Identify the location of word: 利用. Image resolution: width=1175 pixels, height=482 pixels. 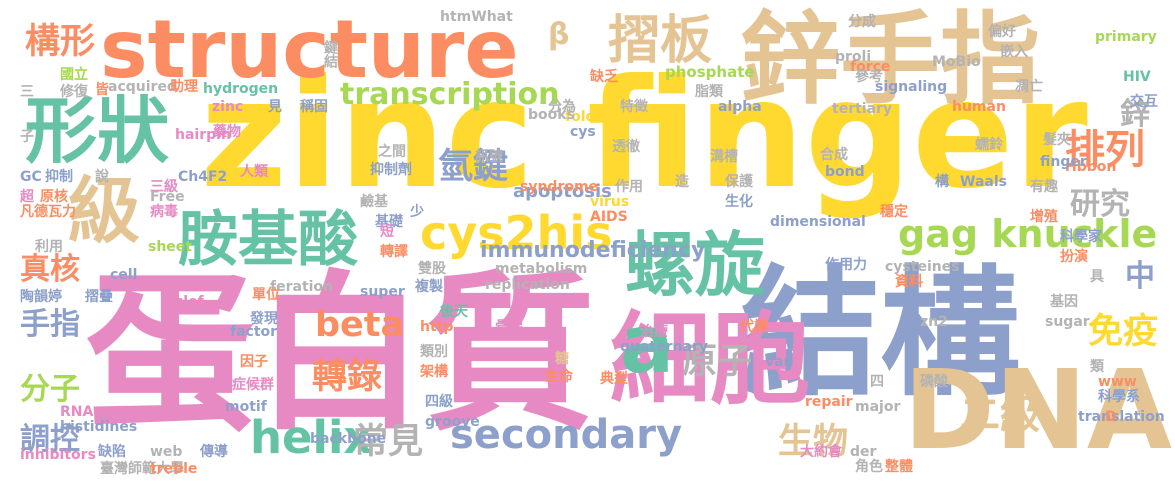
(49, 247).